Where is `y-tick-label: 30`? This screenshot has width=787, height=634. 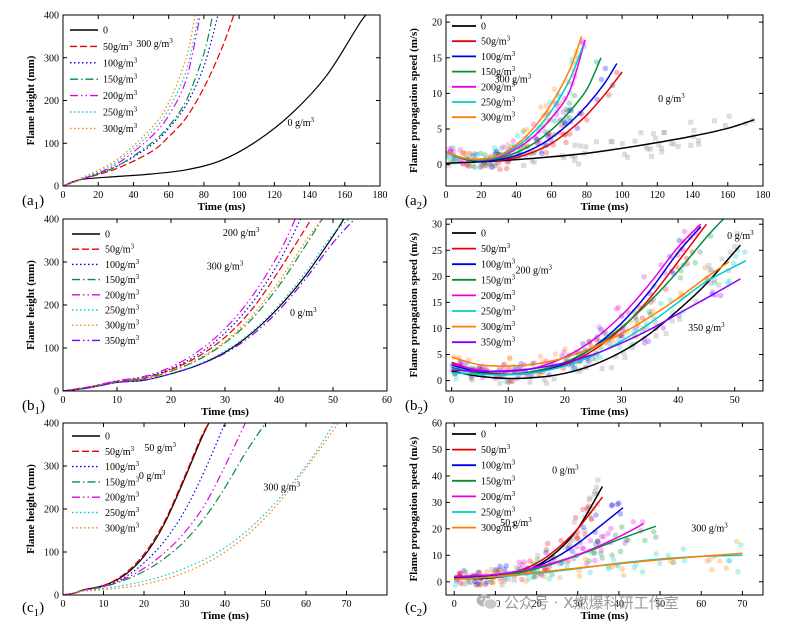 y-tick-label: 30 is located at coordinates (437, 503).